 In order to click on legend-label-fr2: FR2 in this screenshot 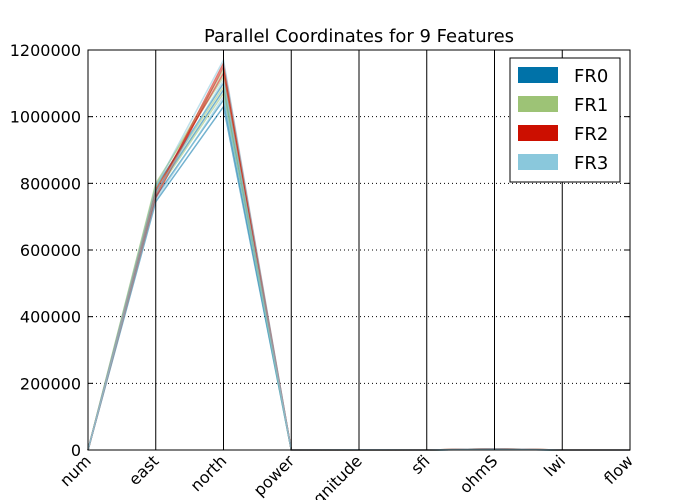, I will do `click(591, 134)`.